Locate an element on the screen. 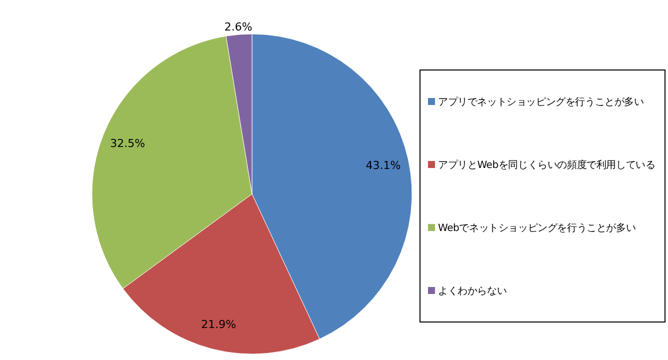  legend-label: アプリとWebを同じくらいの頻度で利用している is located at coordinates (547, 165).